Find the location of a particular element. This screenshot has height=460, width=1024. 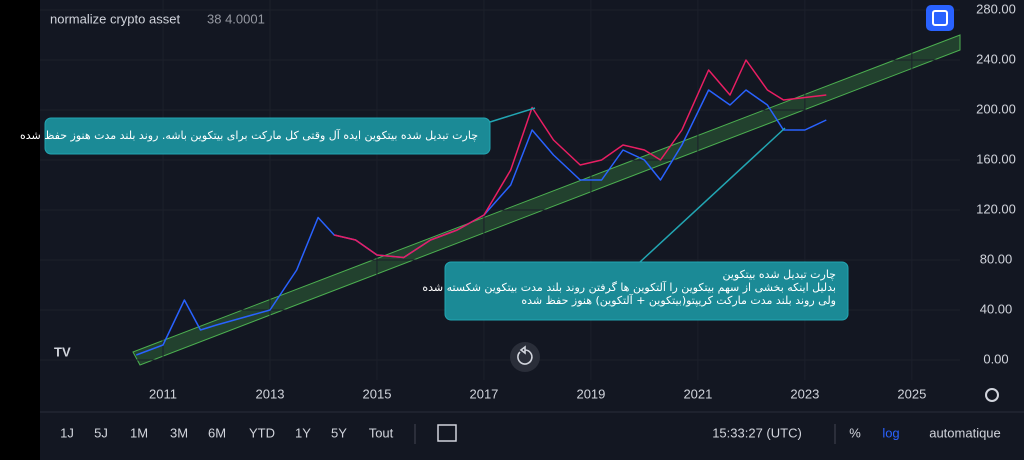

y-tick-label: 120.00 is located at coordinates (996, 208).